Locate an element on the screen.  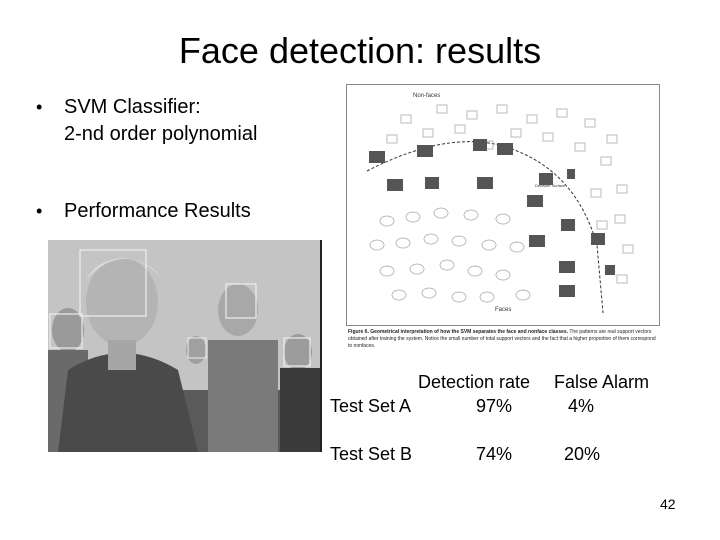
bullet-performance-results: • Performance Results is located at coordinates (143, 211).